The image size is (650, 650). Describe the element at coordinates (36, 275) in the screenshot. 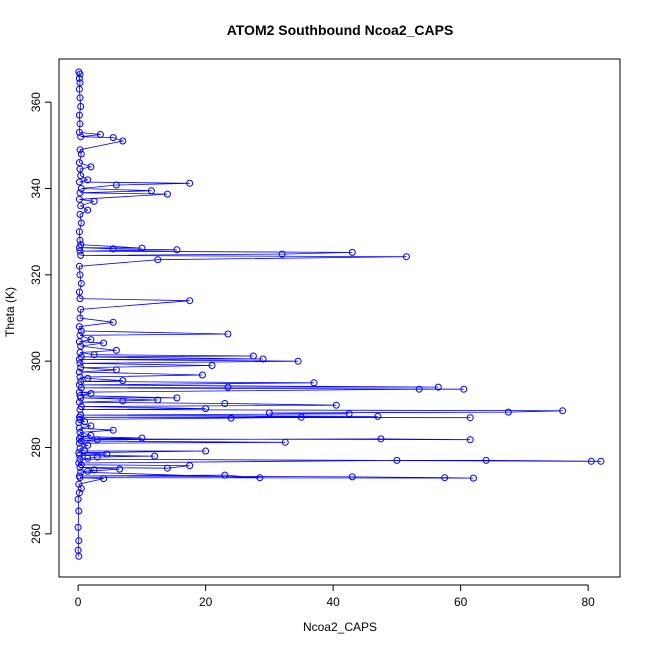

I see `y-tick-label: 320` at that location.